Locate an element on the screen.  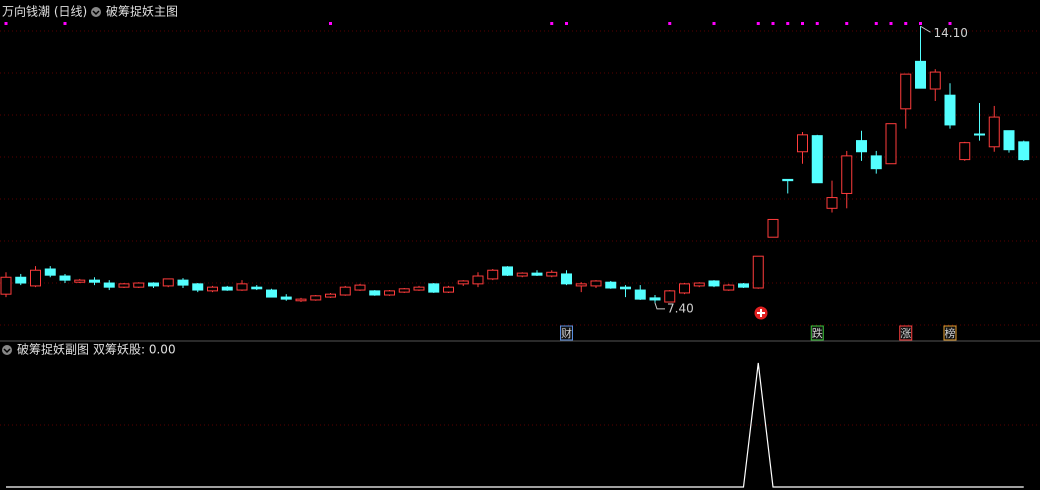
low-pointer is located at coordinates (659, 306).